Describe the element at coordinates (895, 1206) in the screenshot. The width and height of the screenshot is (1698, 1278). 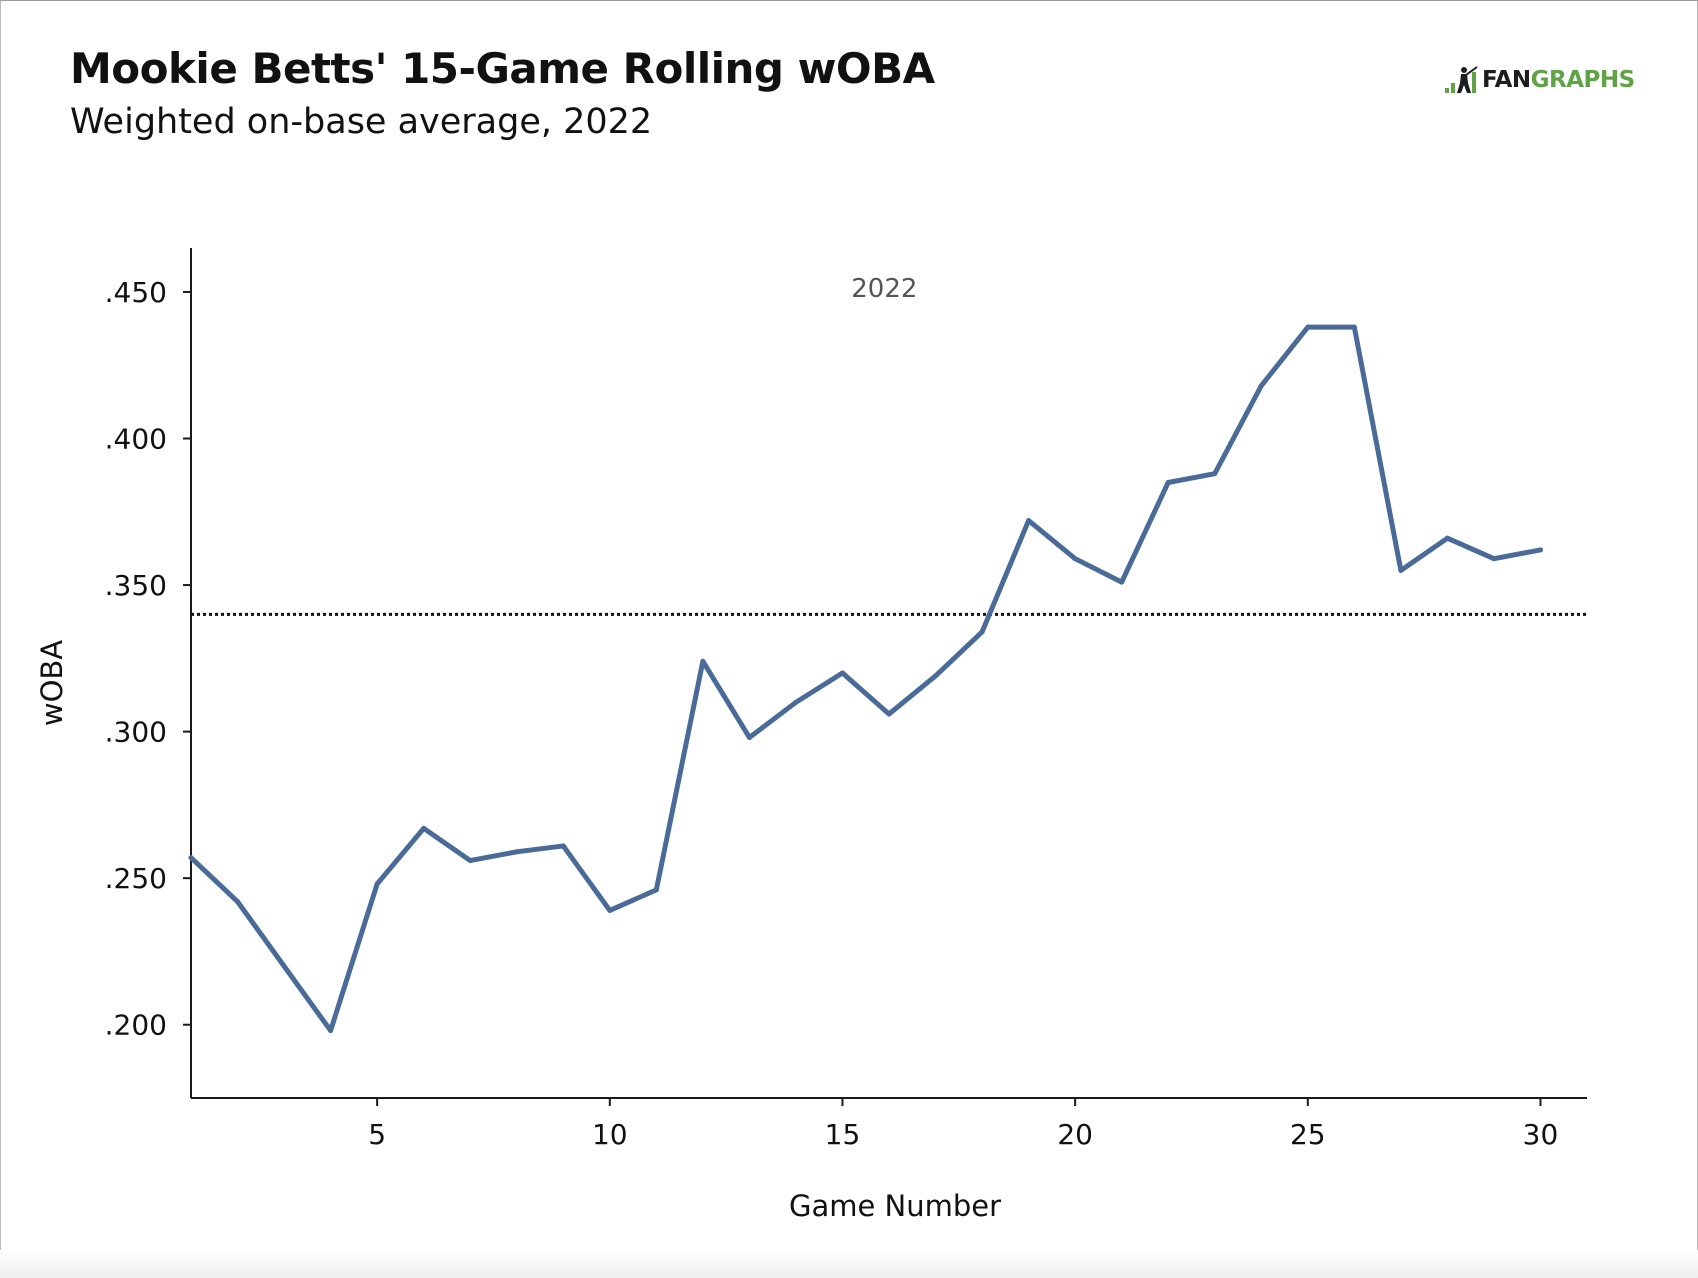
I see `x-axis-label: Game Number` at that location.